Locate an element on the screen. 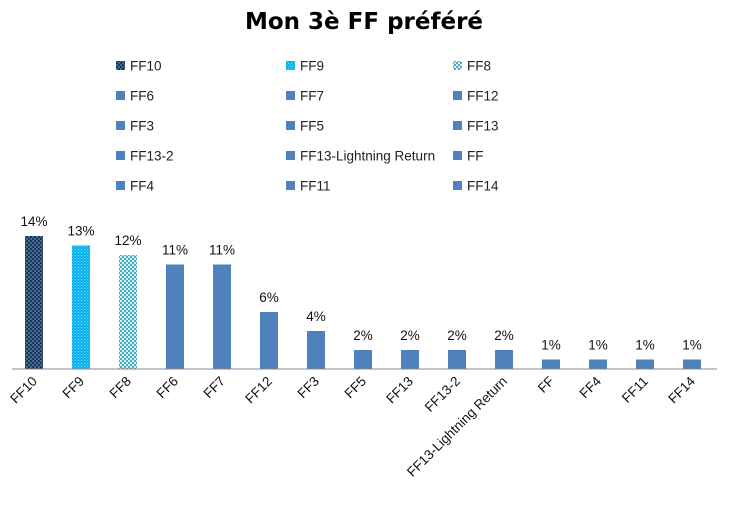  legend-label: FF10 is located at coordinates (146, 66).